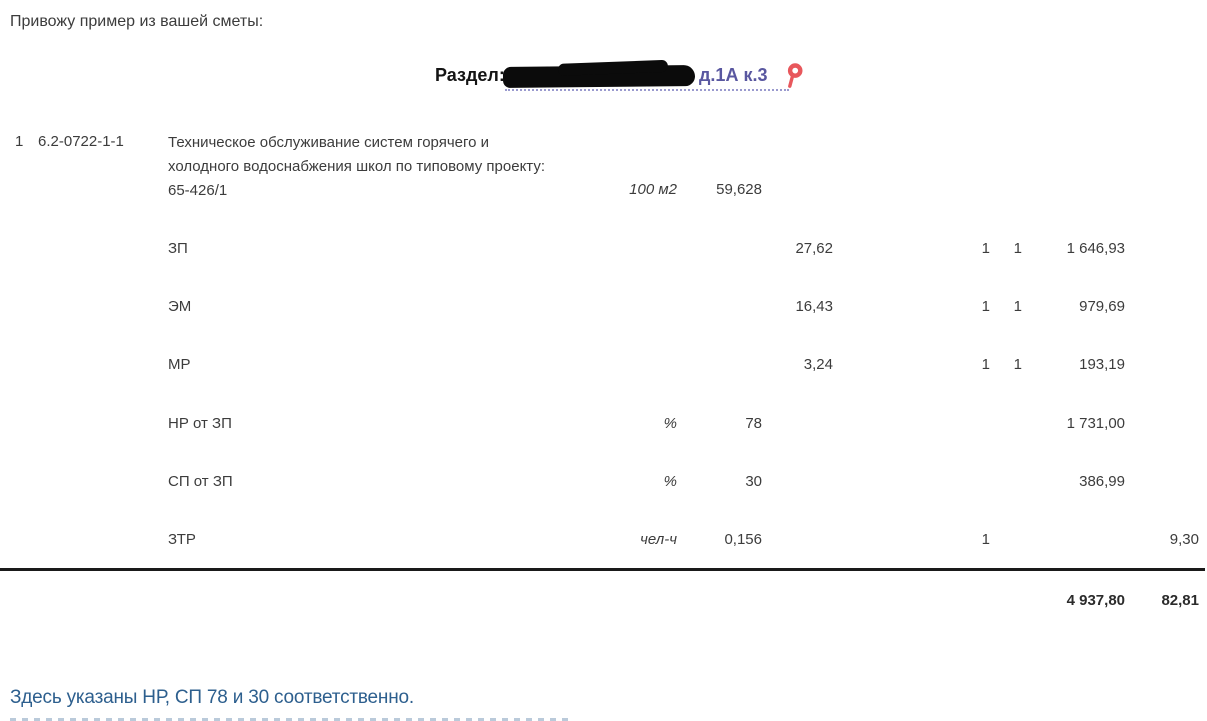  I want to click on item-row: 1 6.2-0722-1-1, so click(603, 144).